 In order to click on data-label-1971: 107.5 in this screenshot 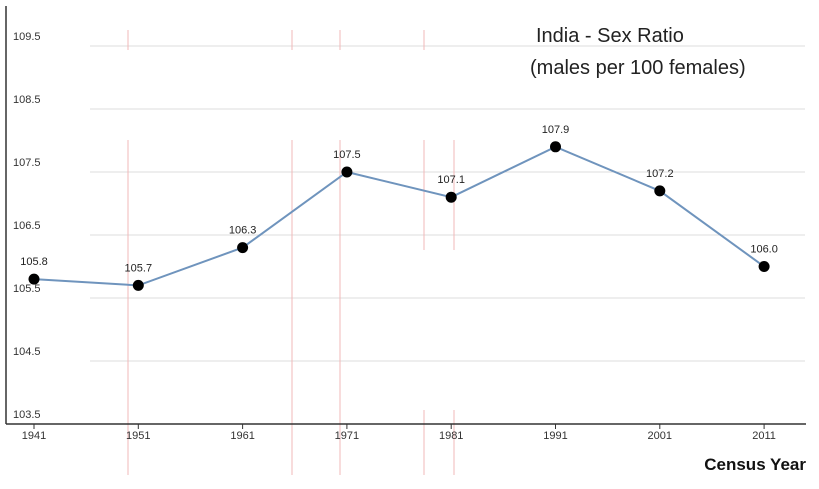, I will do `click(347, 155)`.